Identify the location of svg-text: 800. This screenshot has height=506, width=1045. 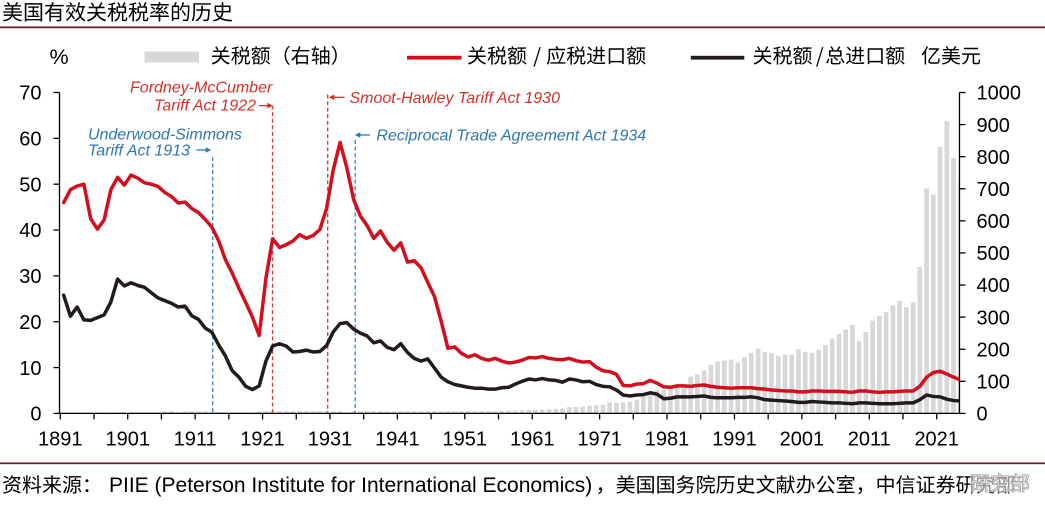
(993, 158).